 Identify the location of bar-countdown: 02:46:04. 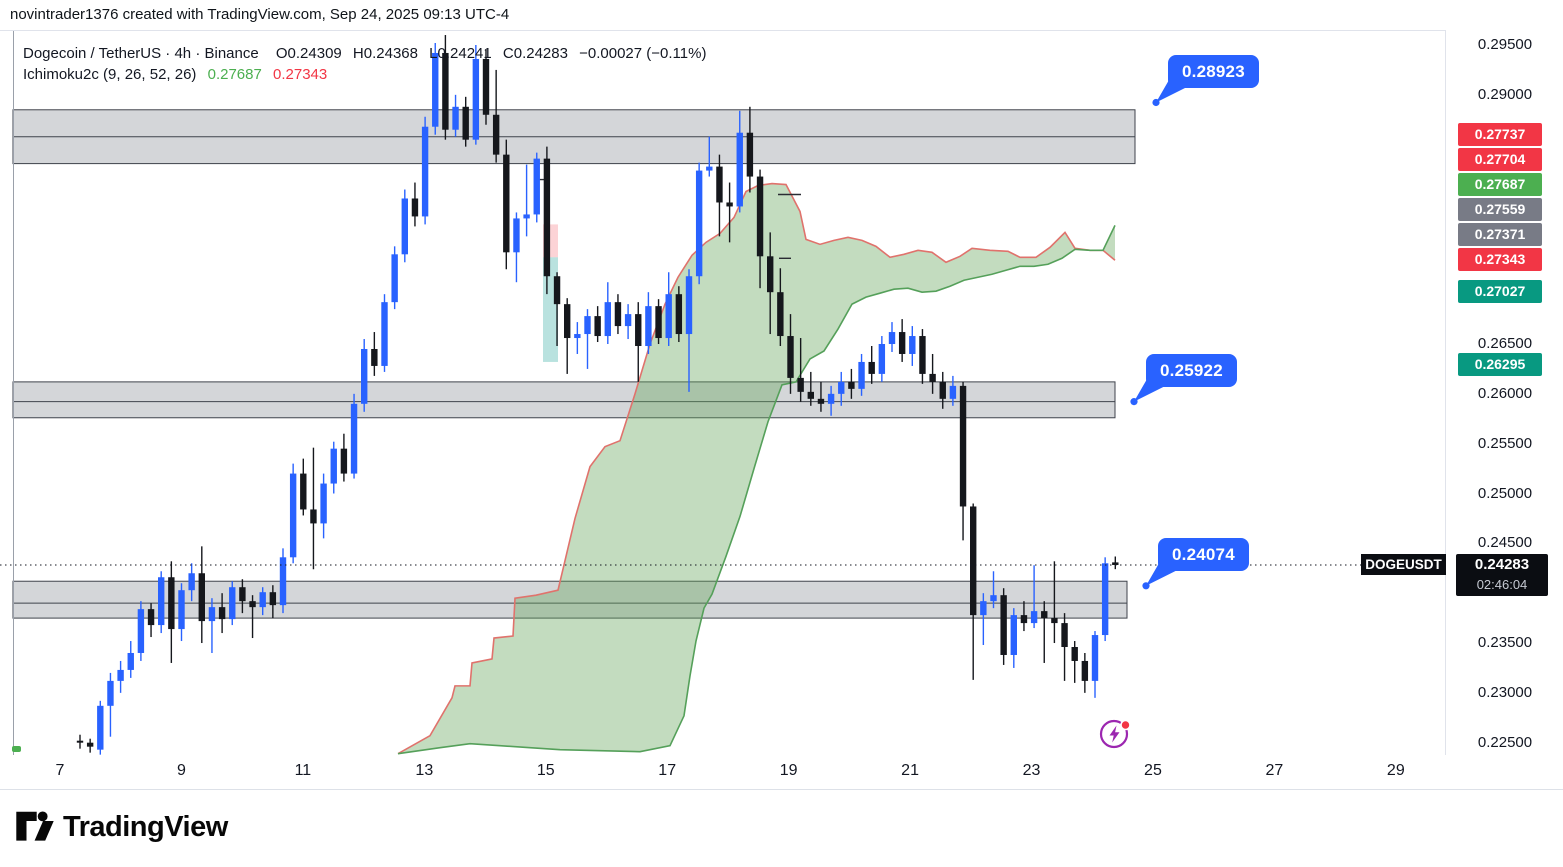
(1502, 584).